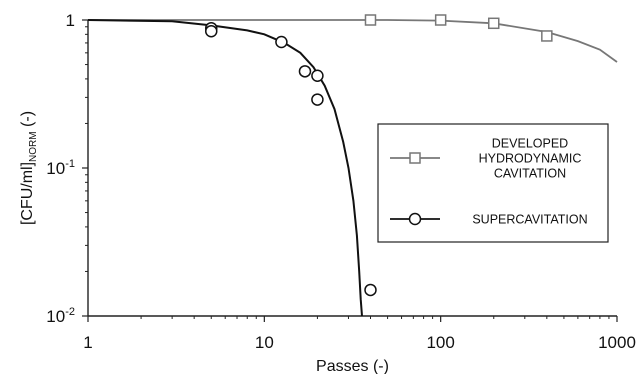 The image size is (642, 374). Describe the element at coordinates (617, 342) in the screenshot. I see `x-tick-label: 1000` at that location.